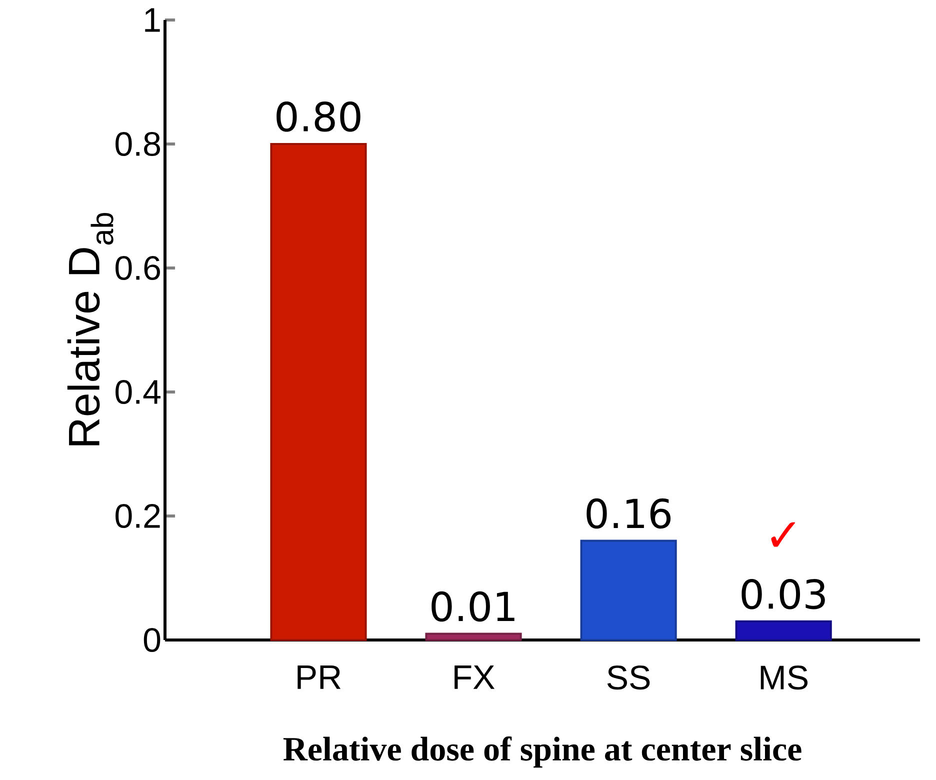  Describe the element at coordinates (473, 606) in the screenshot. I see `data-label: 0.01` at that location.